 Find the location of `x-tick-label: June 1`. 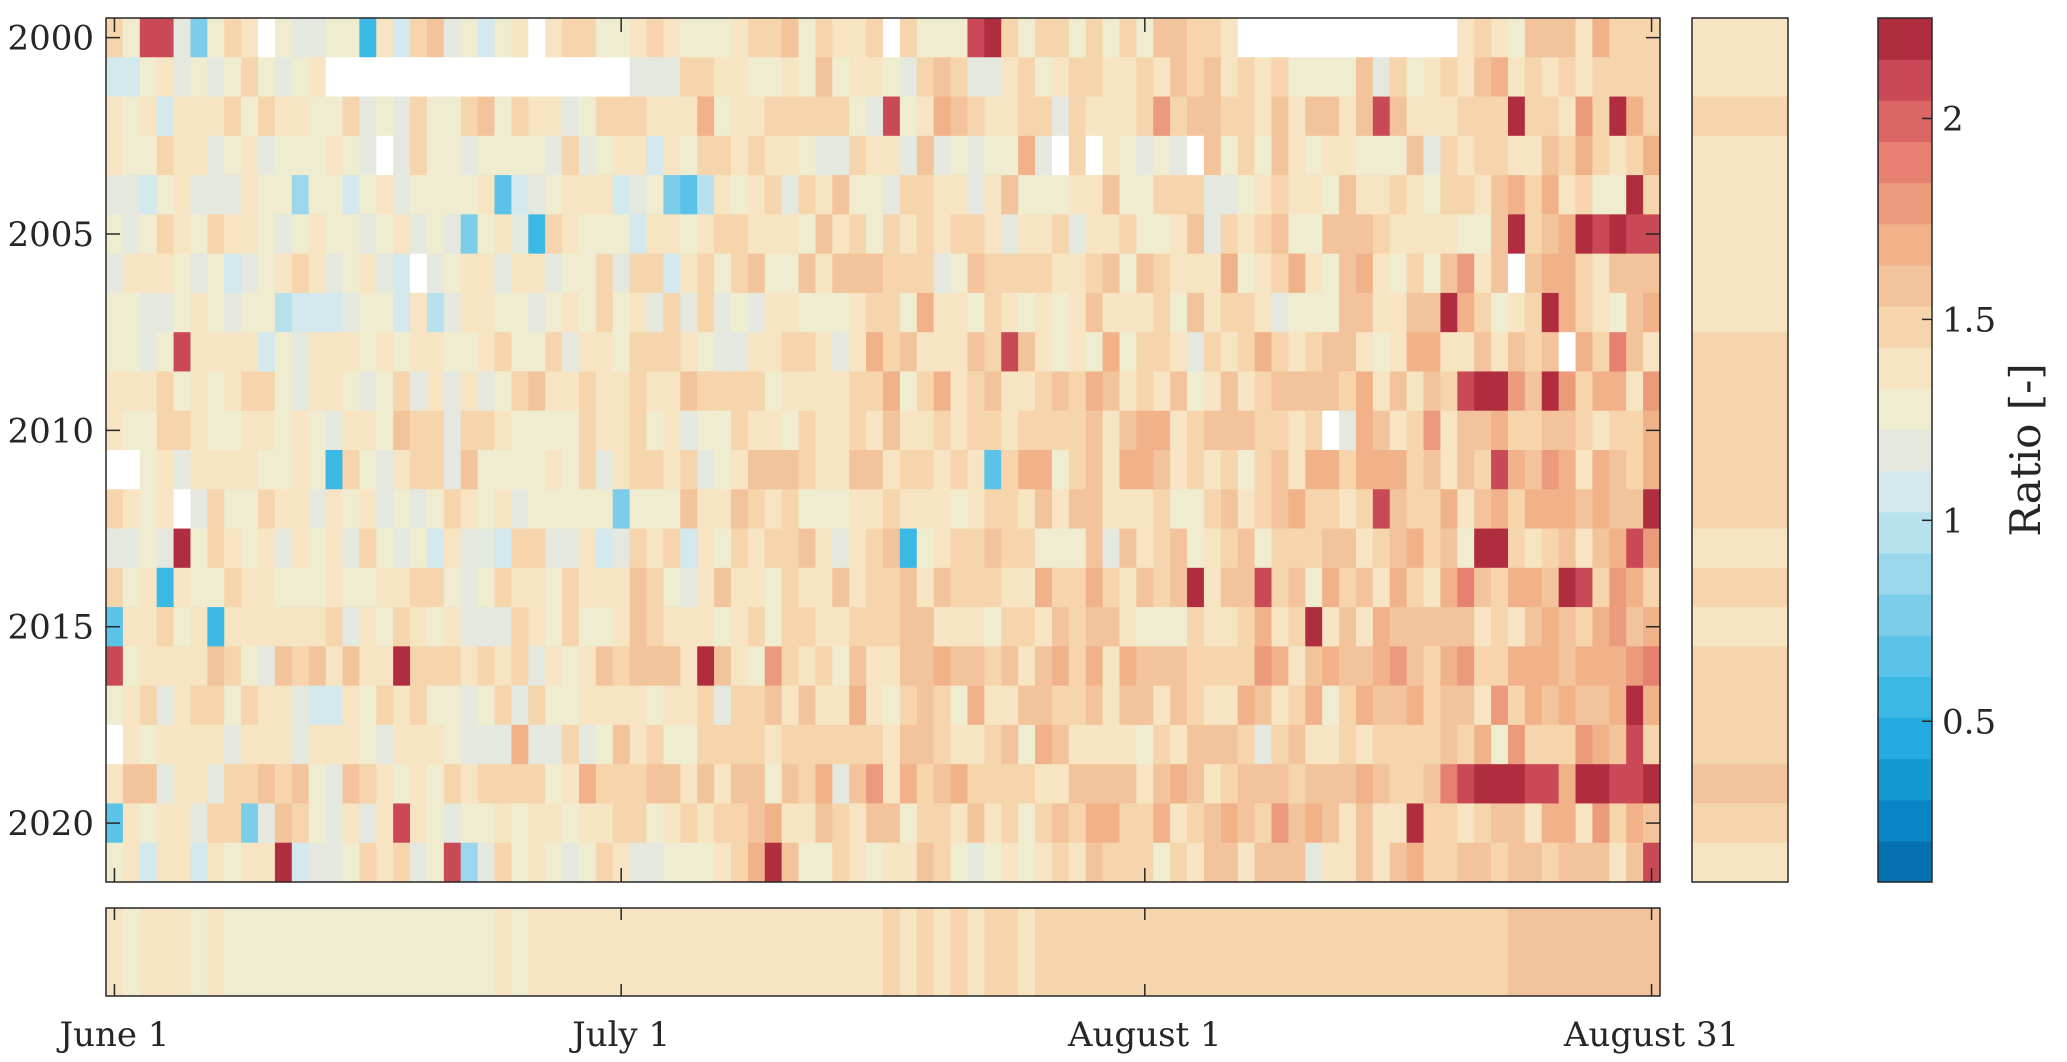

x-tick-label: June 1 is located at coordinates (112, 1035).